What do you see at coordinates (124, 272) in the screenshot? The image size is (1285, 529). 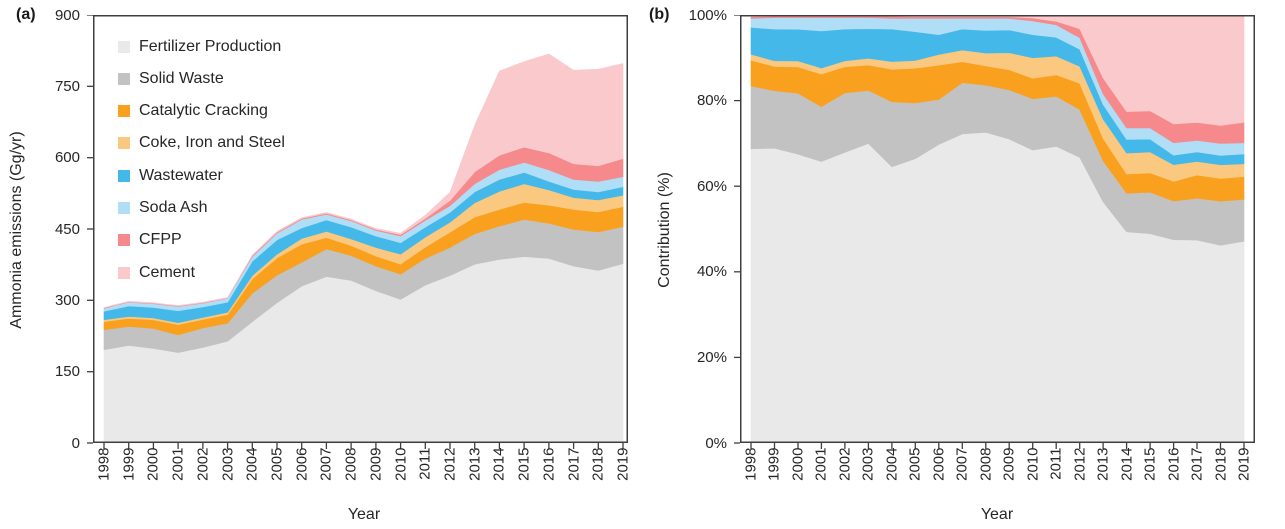 I see `legend-swatch-cement` at bounding box center [124, 272].